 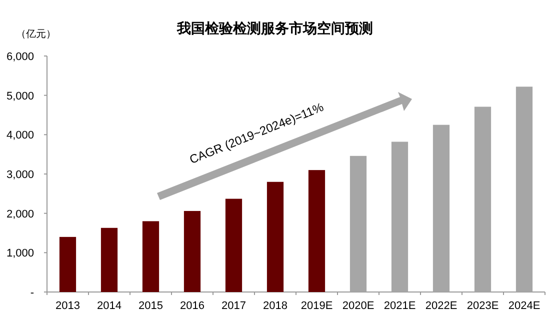 What do you see at coordinates (68, 306) in the screenshot?
I see `x-tick-label: 2013` at bounding box center [68, 306].